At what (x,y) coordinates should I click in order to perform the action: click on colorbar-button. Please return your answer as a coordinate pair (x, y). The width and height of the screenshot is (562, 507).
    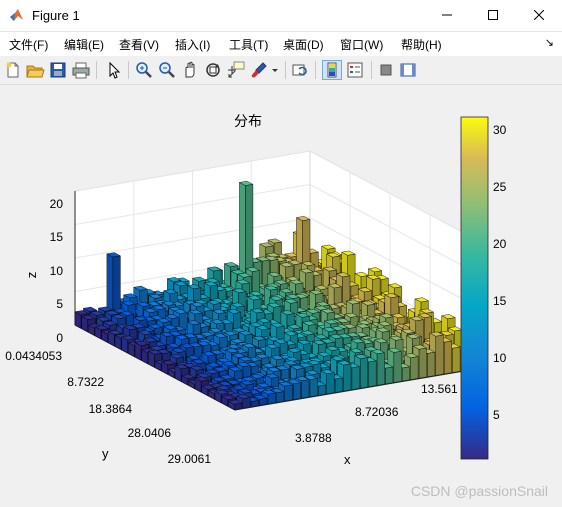
    Looking at the image, I should click on (332, 70).